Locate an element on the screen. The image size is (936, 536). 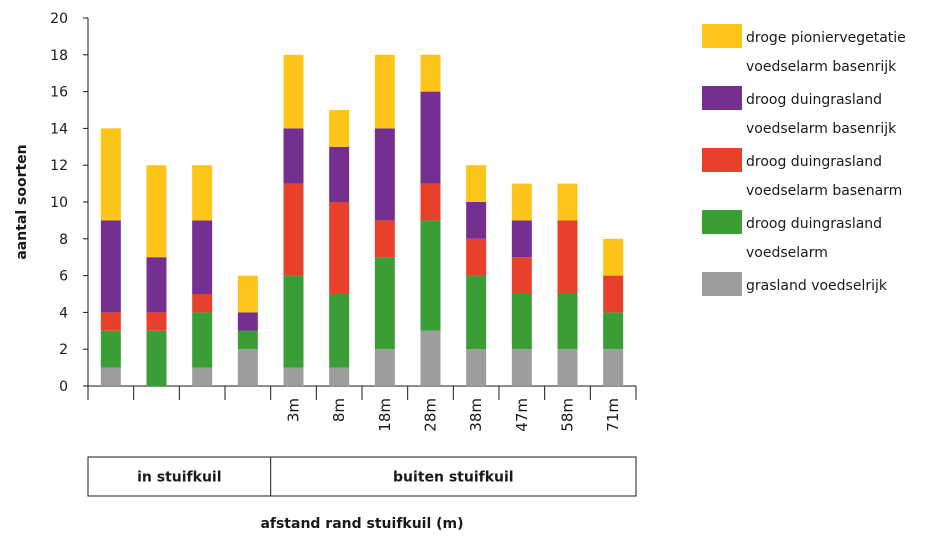
x-tick-label: 8m is located at coordinates (339, 410).